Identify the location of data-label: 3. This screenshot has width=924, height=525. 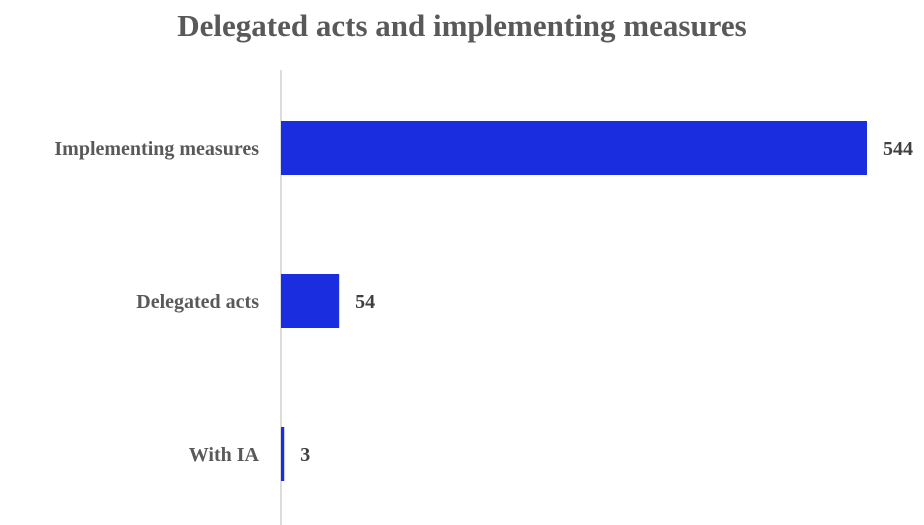
(305, 455).